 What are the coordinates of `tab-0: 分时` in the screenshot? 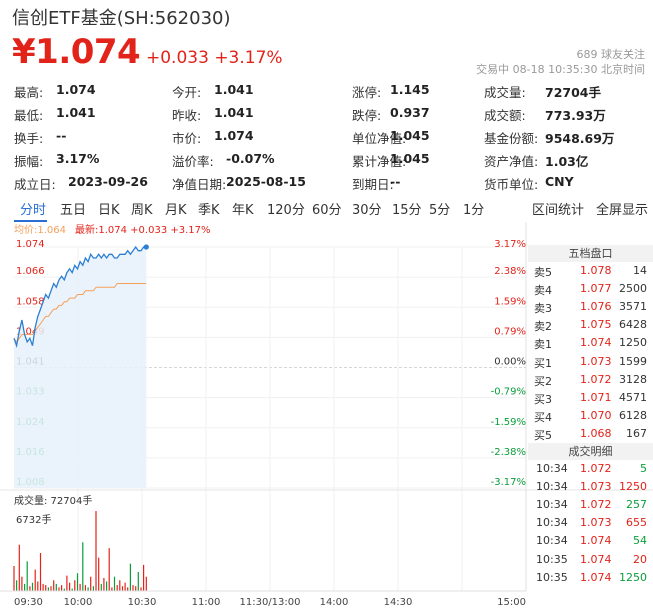 It's located at (33, 210).